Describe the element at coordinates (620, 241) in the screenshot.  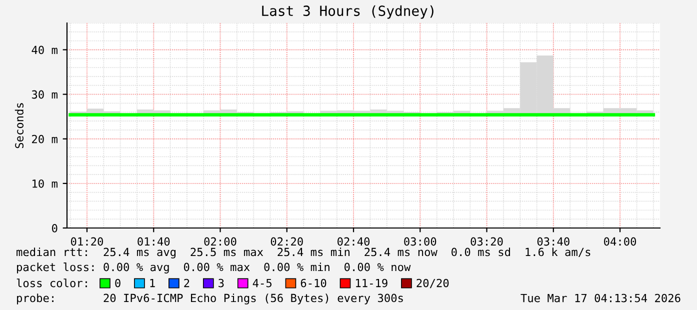
I see `x-tick-label: 04:00` at that location.